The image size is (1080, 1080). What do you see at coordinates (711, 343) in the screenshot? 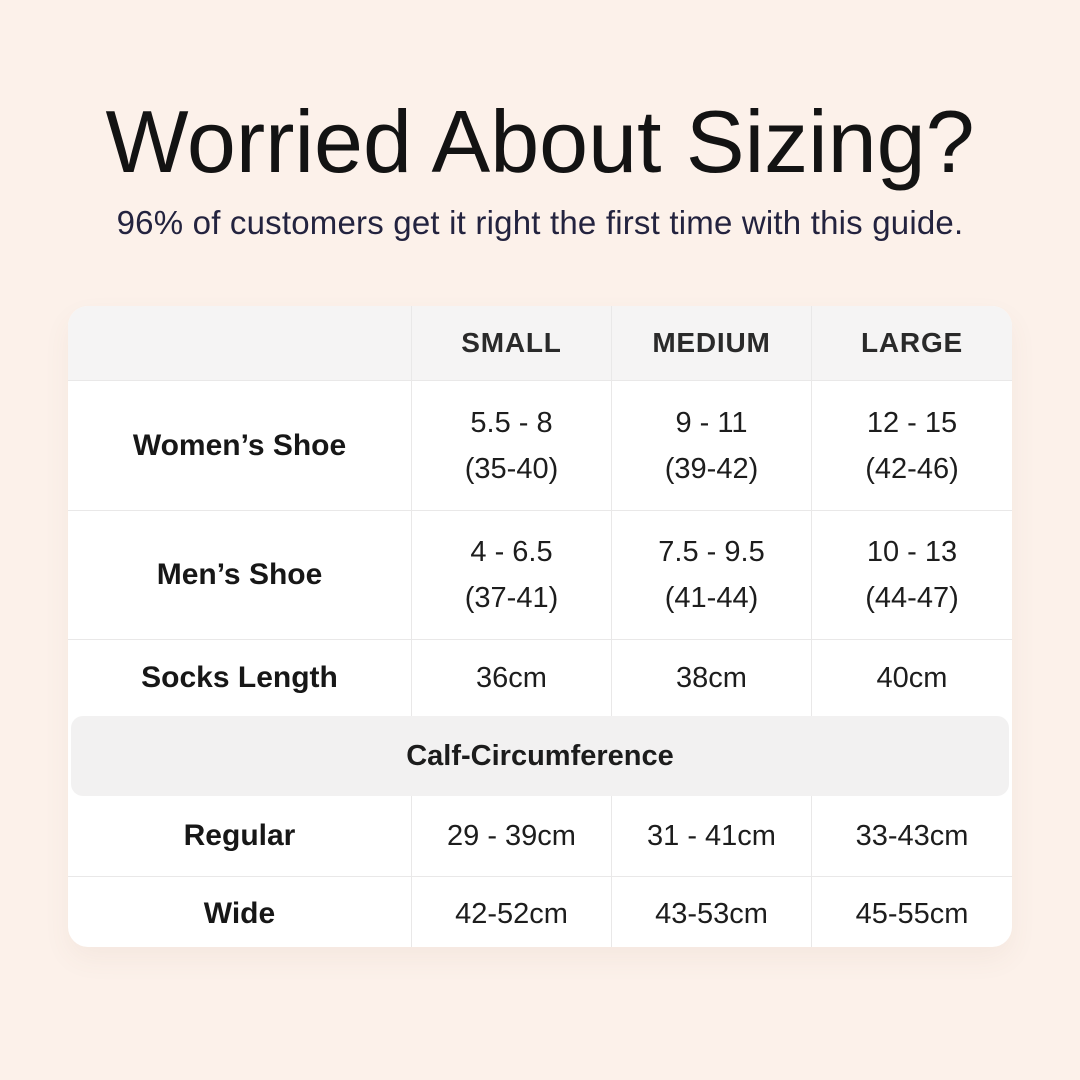
I see `column-header-medium: MEDIUM` at bounding box center [711, 343].